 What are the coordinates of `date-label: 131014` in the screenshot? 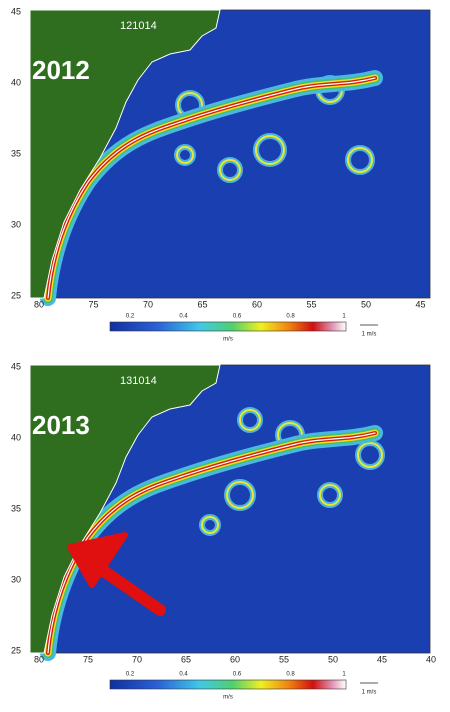 It's located at (138, 381).